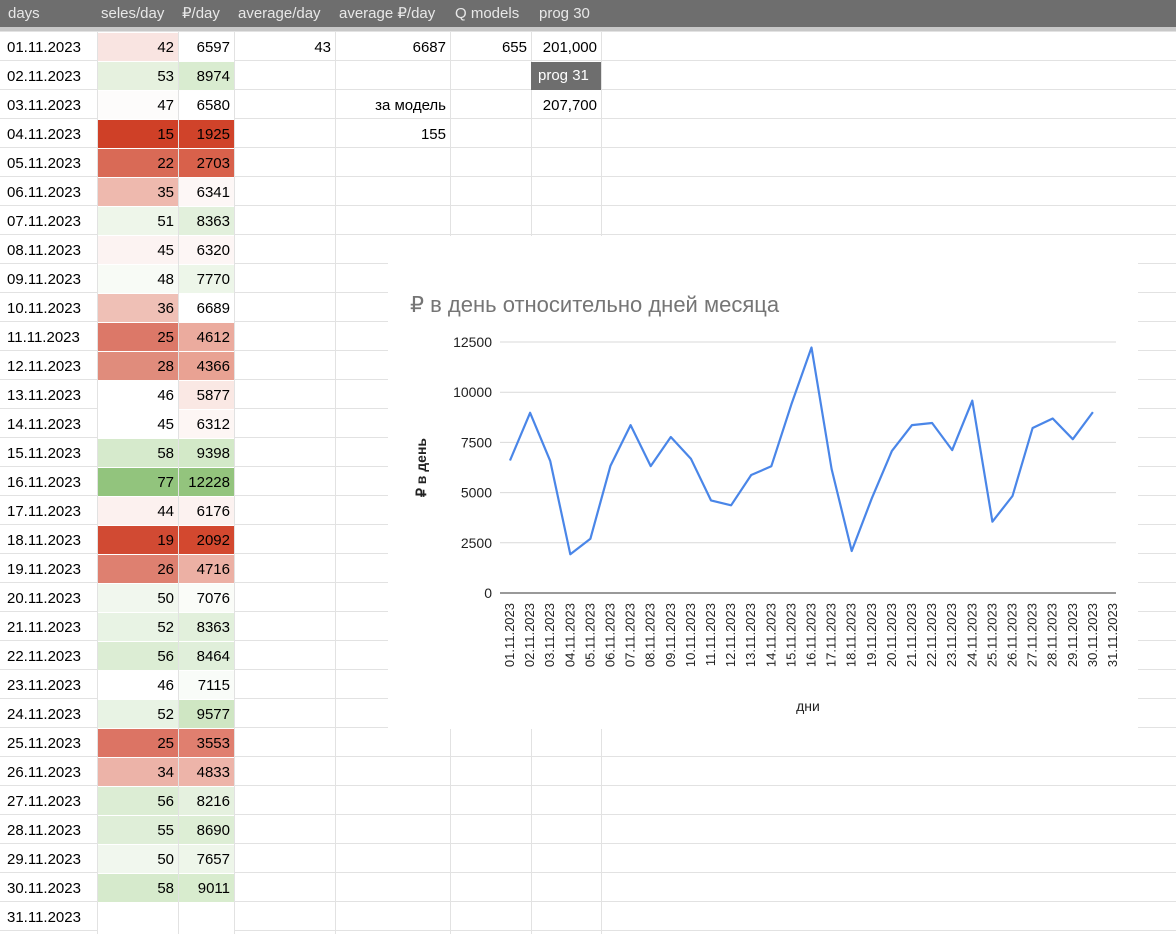  I want to click on date-cell: 19.11.2023, so click(44, 569).